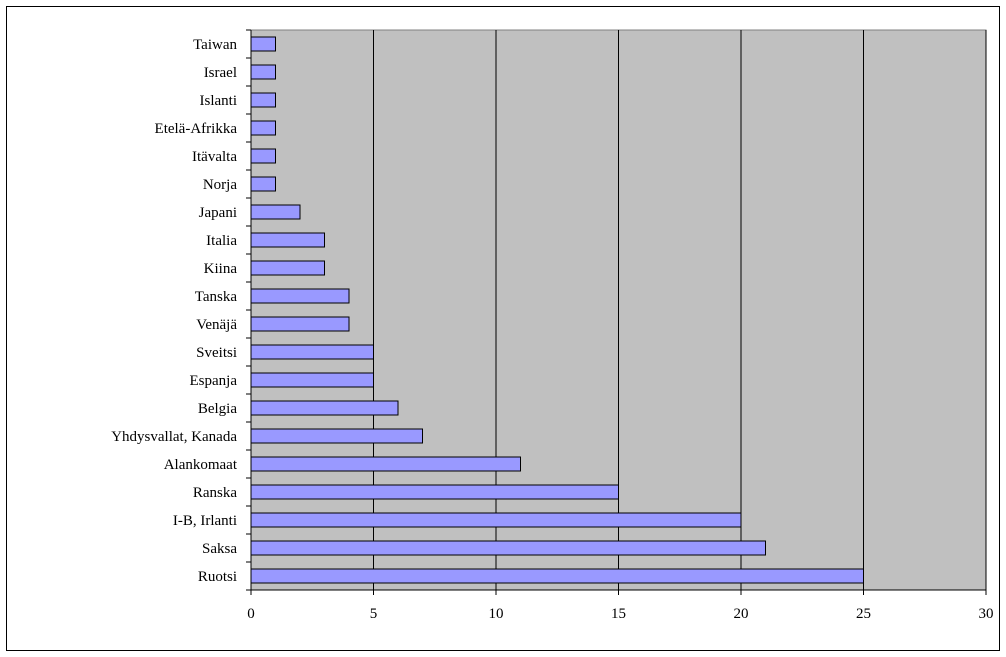 The height and width of the screenshot is (657, 1006). What do you see at coordinates (220, 185) in the screenshot?
I see `category-label: Norja` at bounding box center [220, 185].